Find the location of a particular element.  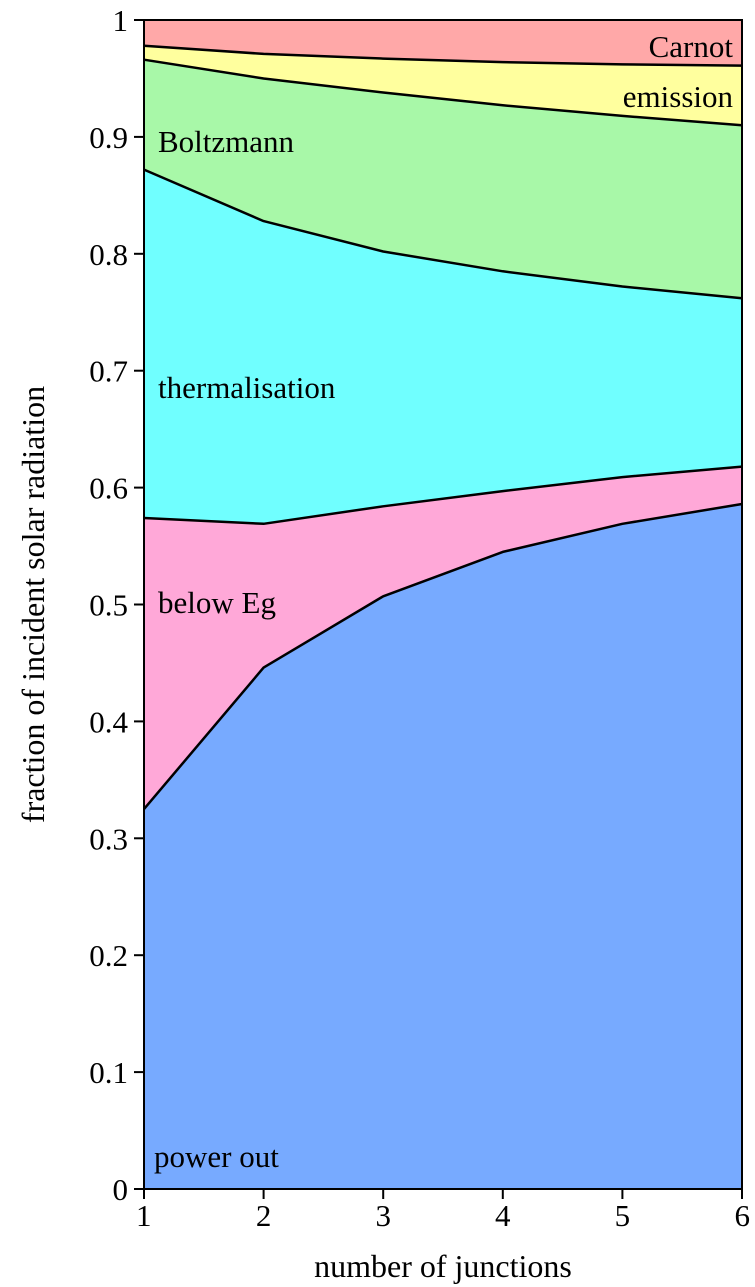

y-tick-label: 0.5 is located at coordinates (108, 605).